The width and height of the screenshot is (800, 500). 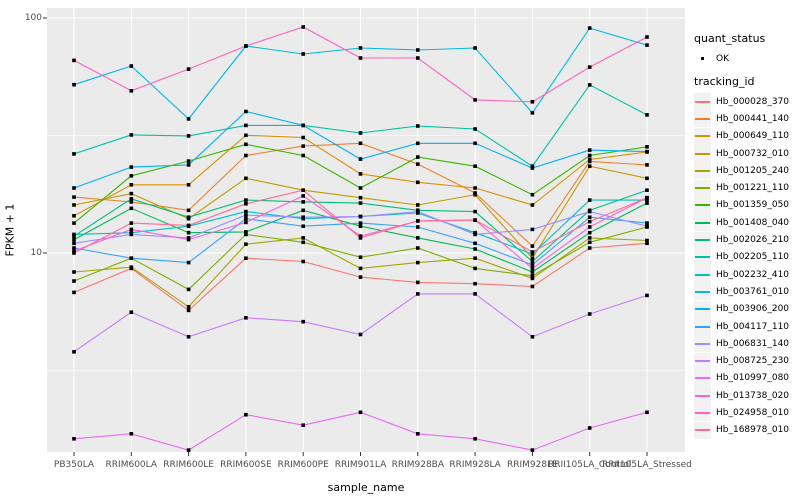 I want to click on legend-item: Hb_001359_050, so click(x=747, y=205).